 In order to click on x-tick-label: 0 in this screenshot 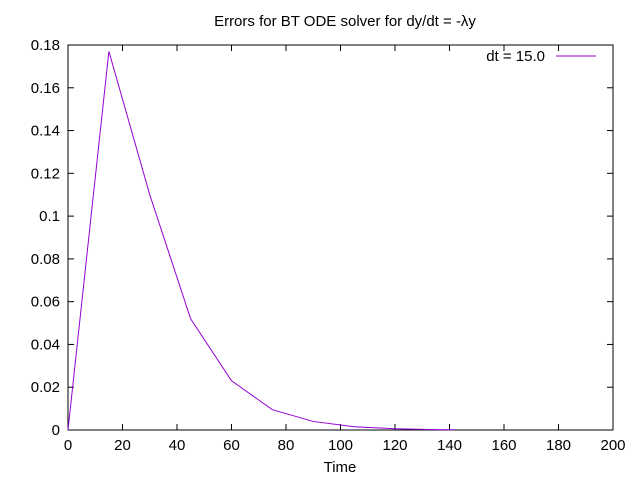, I will do `click(68, 445)`.